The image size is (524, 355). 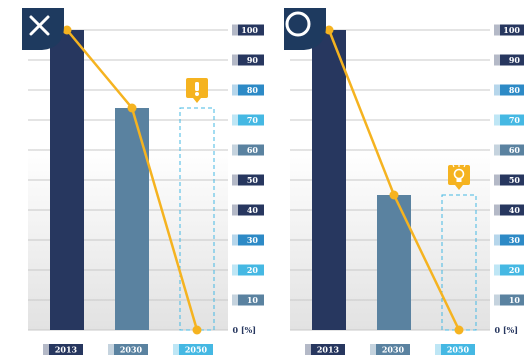 I want to click on cross-icon, so click(x=43, y=29).